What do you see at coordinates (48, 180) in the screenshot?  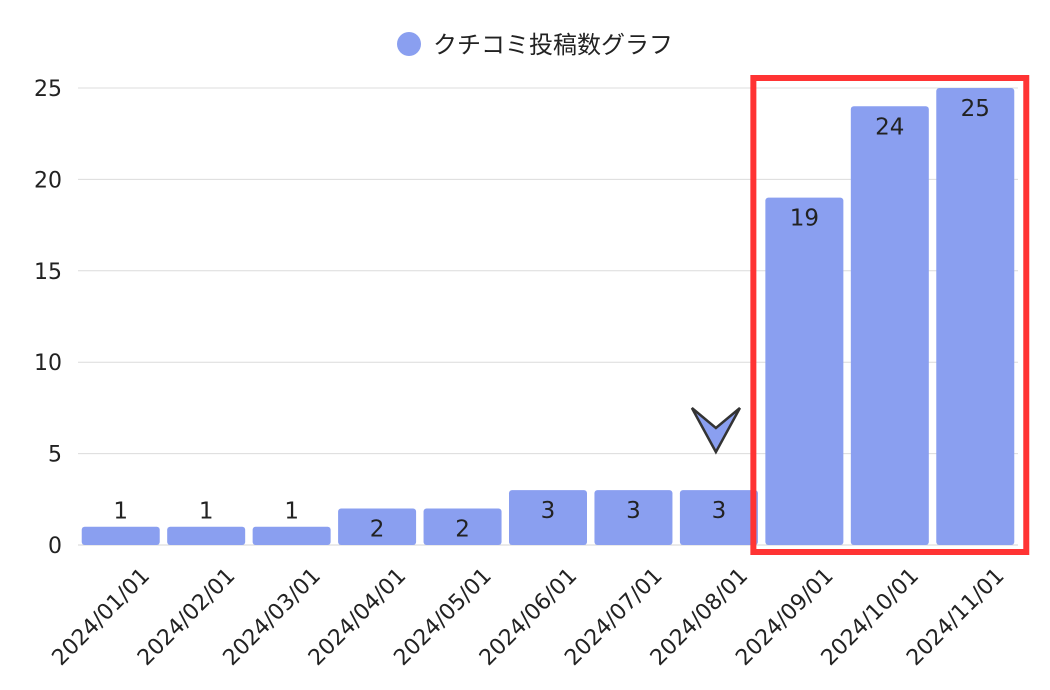 I see `y-tick-label: 20` at bounding box center [48, 180].